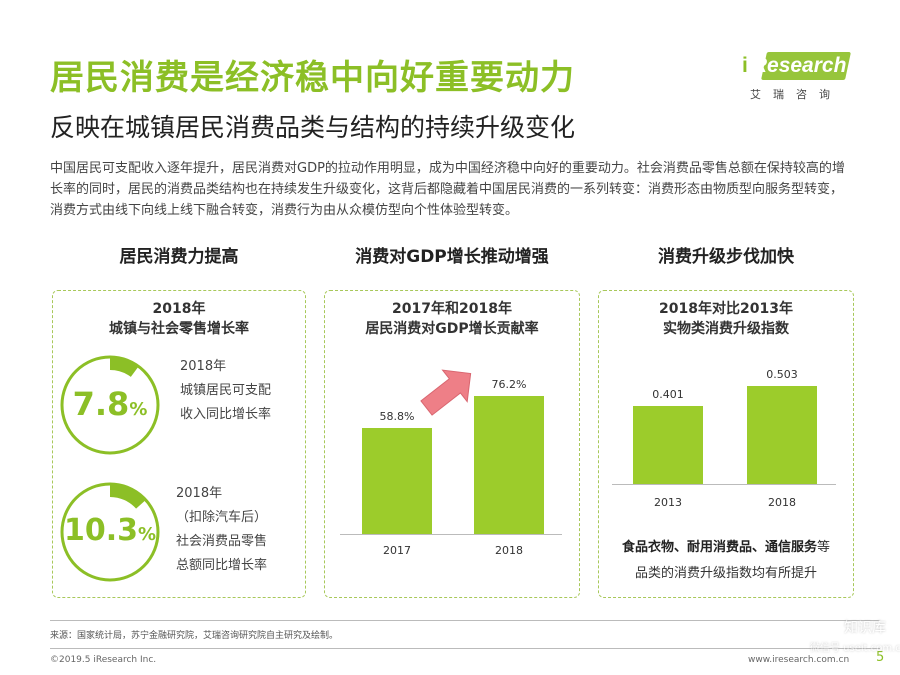  Describe the element at coordinates (452, 309) in the screenshot. I see `panel2-title-line1: 2017年和2018年` at that location.